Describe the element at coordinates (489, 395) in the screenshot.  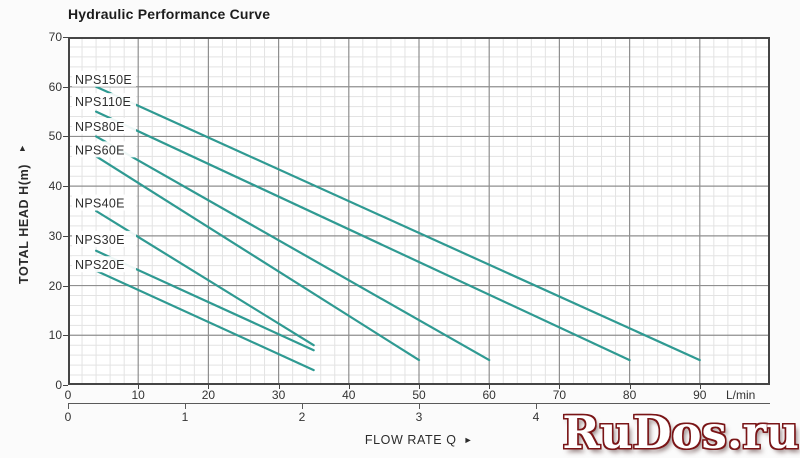
I see `x-tick-label-60: 60` at that location.